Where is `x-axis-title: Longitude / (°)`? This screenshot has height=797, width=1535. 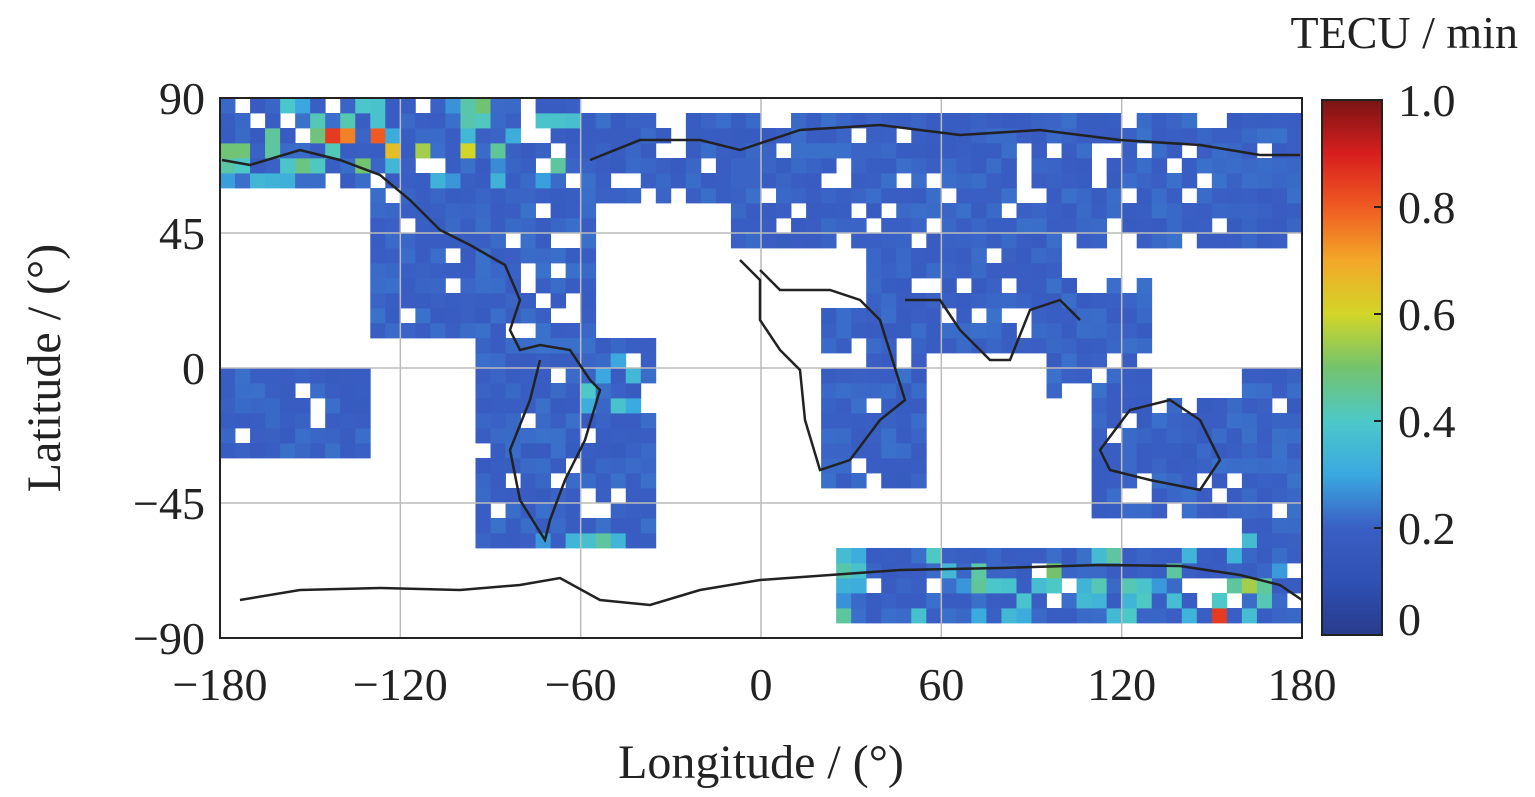
x-axis-title: Longitude / (°) is located at coordinates (761, 762).